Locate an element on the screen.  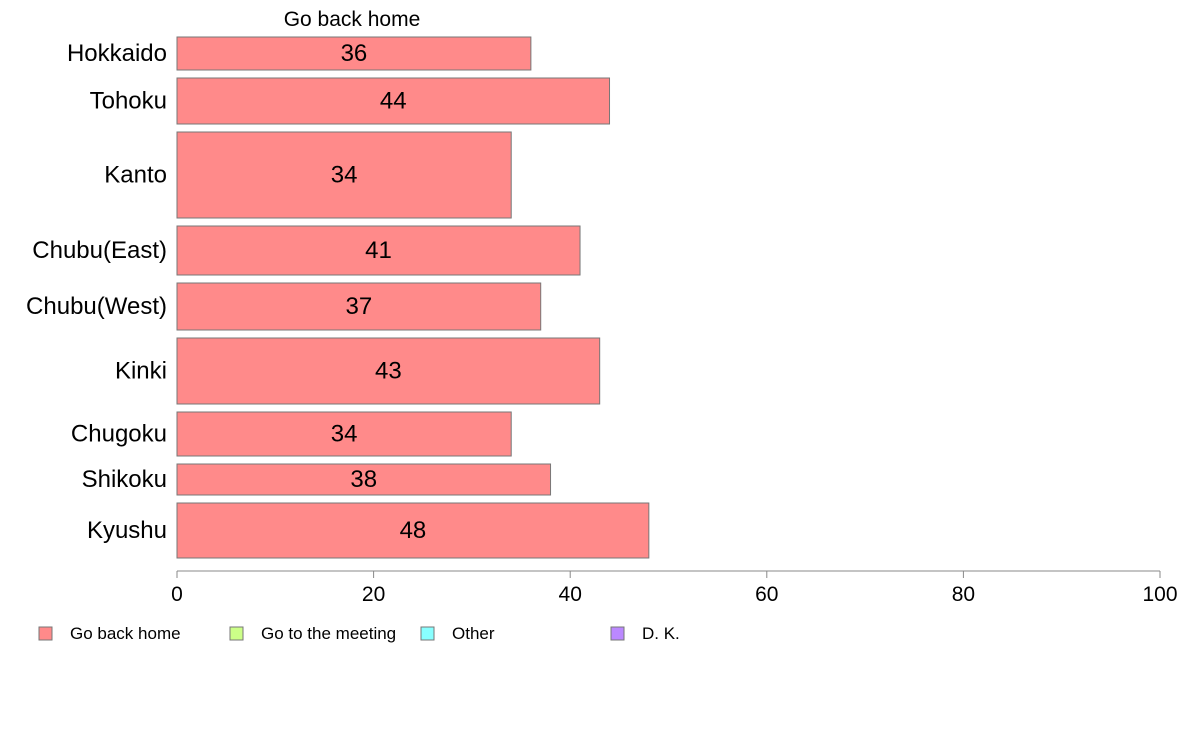
bar-value-label: 36 is located at coordinates (354, 53).